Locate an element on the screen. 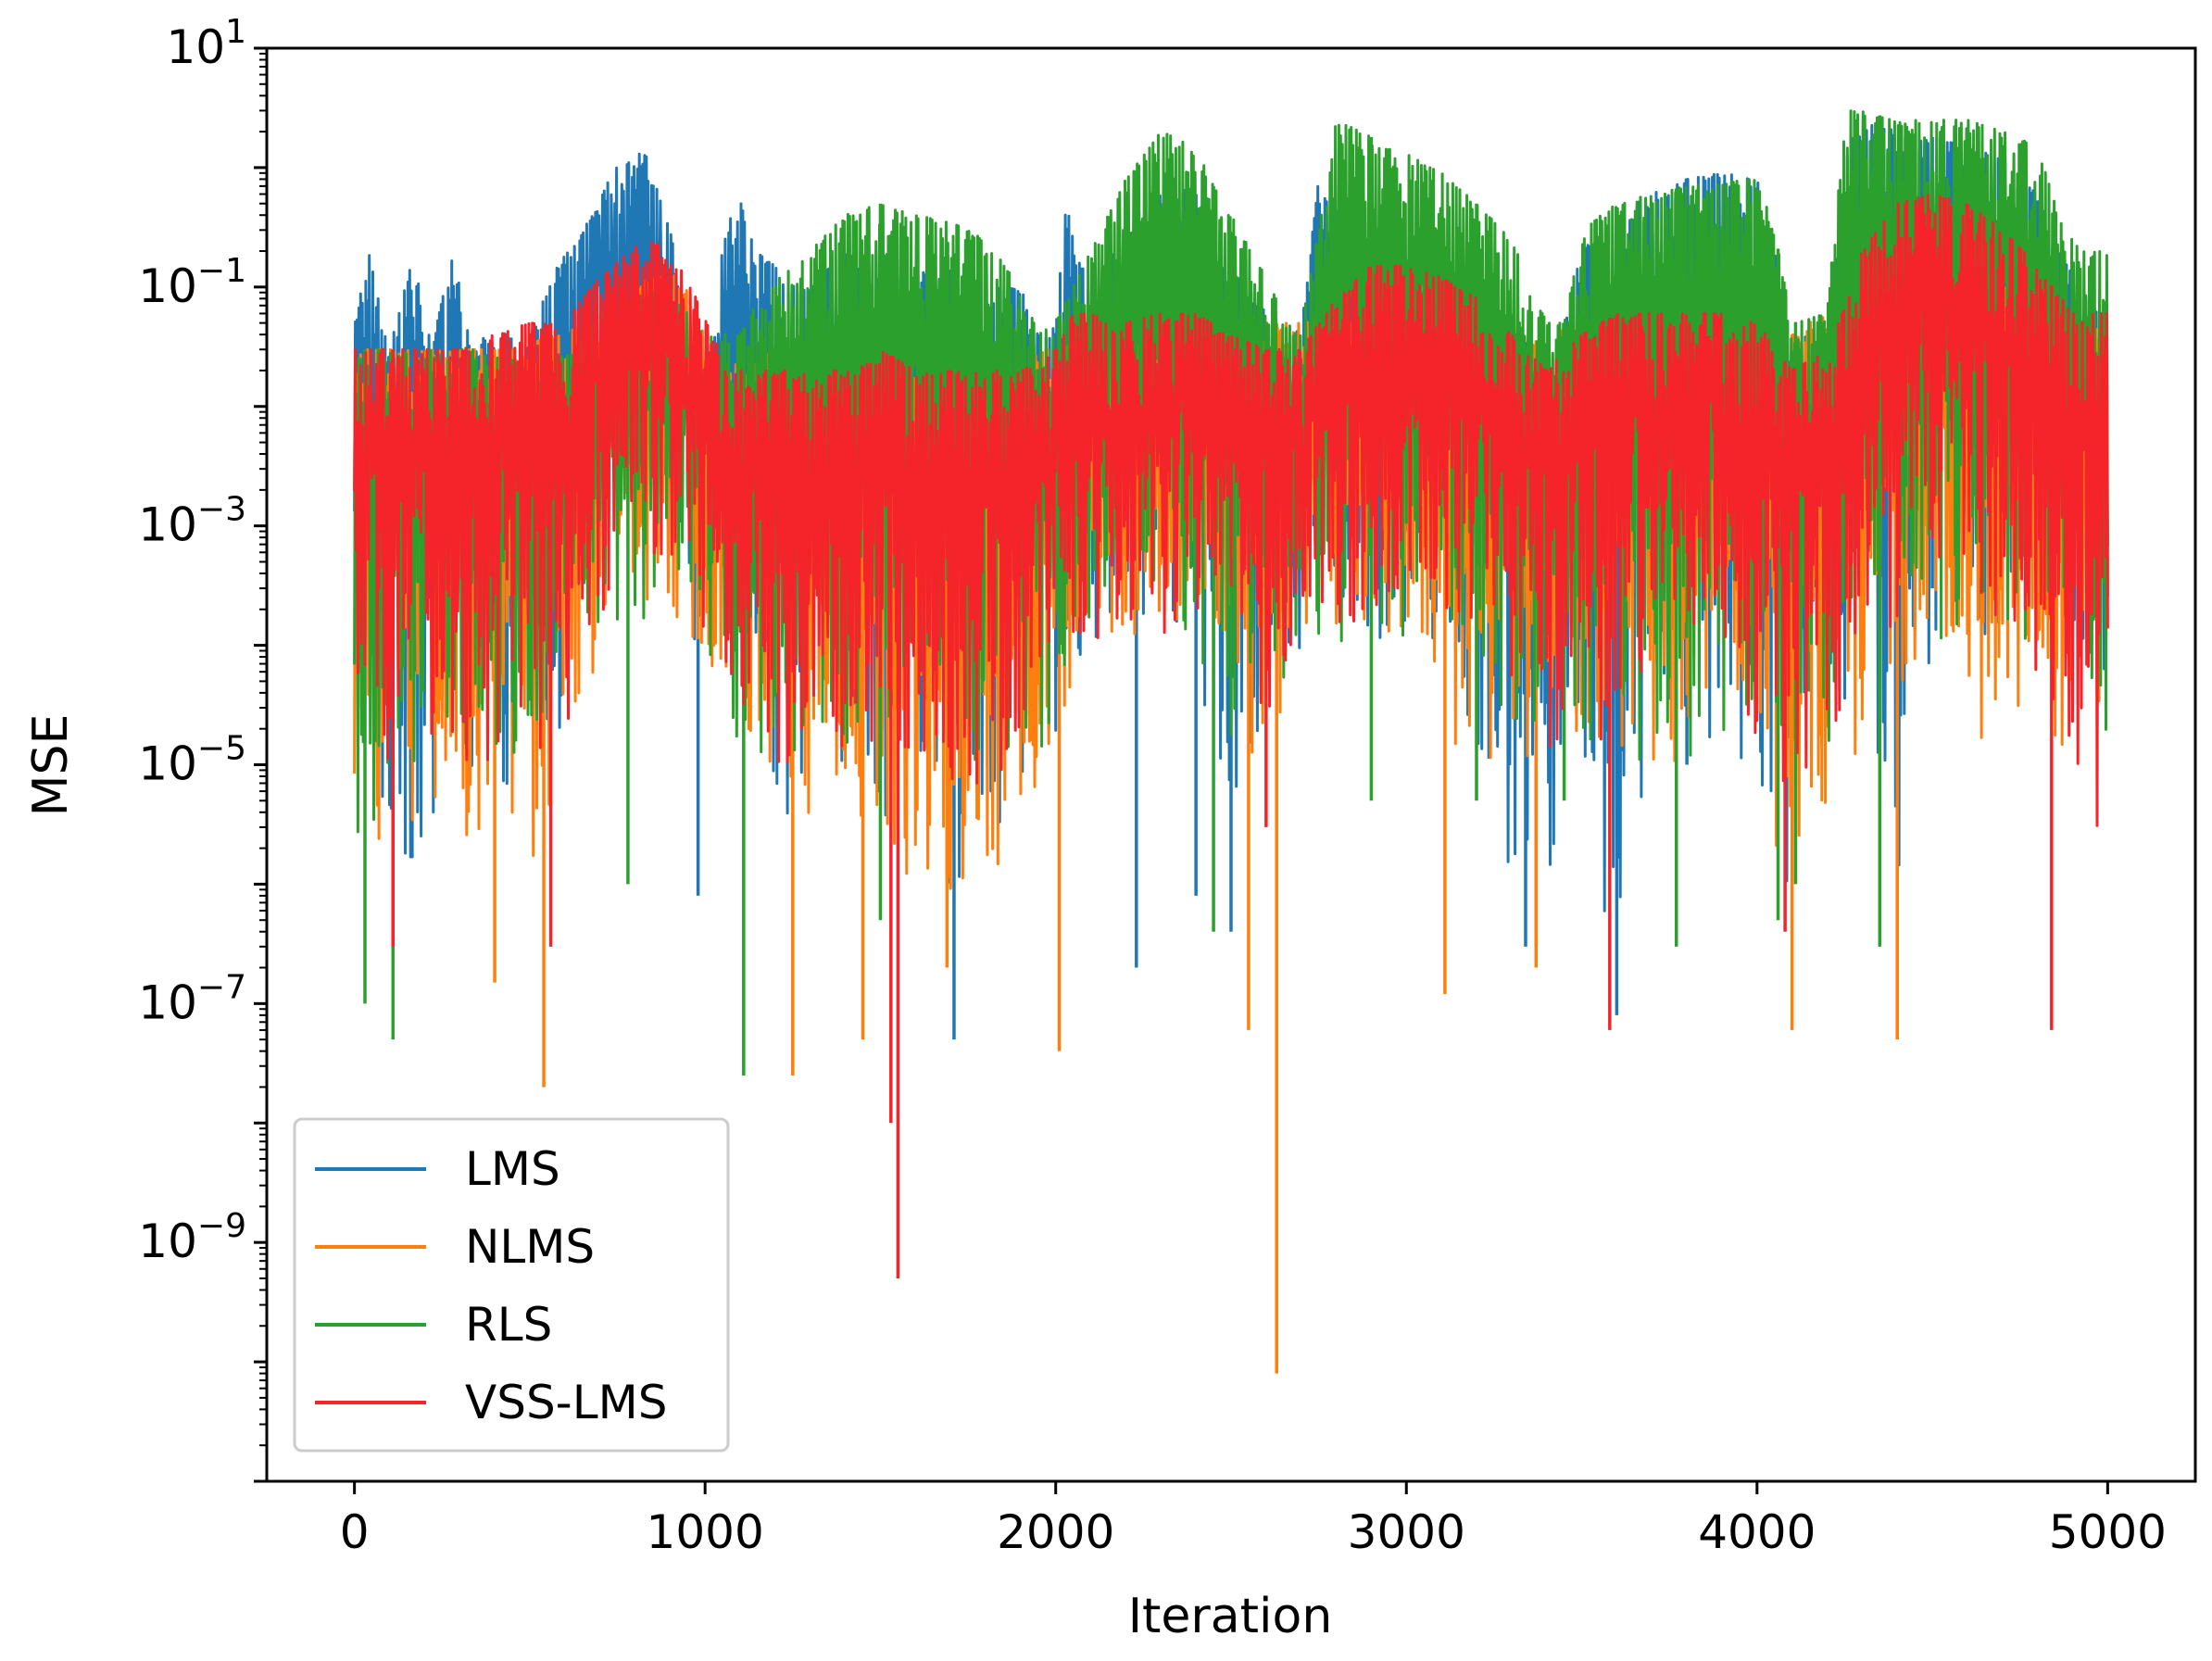  x-tick-label: 2000 is located at coordinates (1055, 1532).